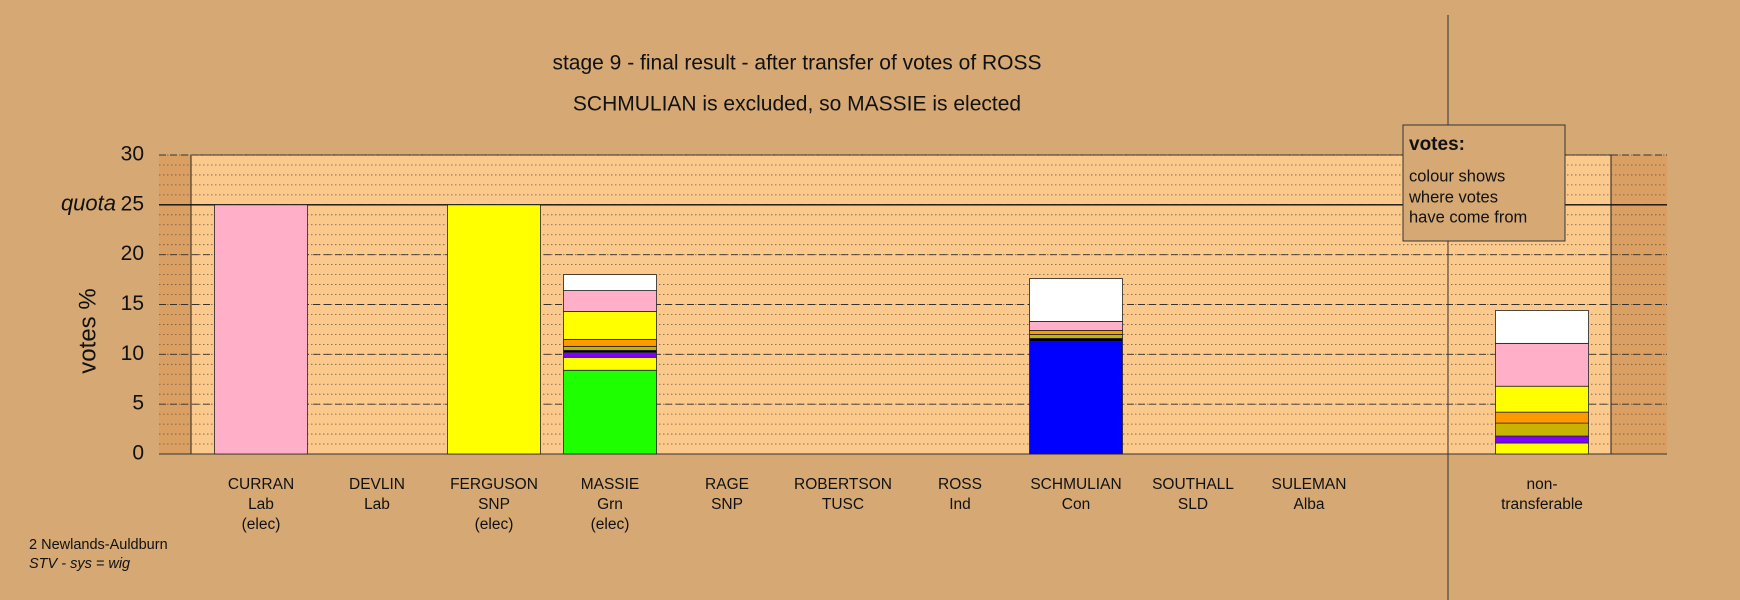 The image size is (1740, 600). I want to click on x-tick-label: non-, so click(1541, 484).